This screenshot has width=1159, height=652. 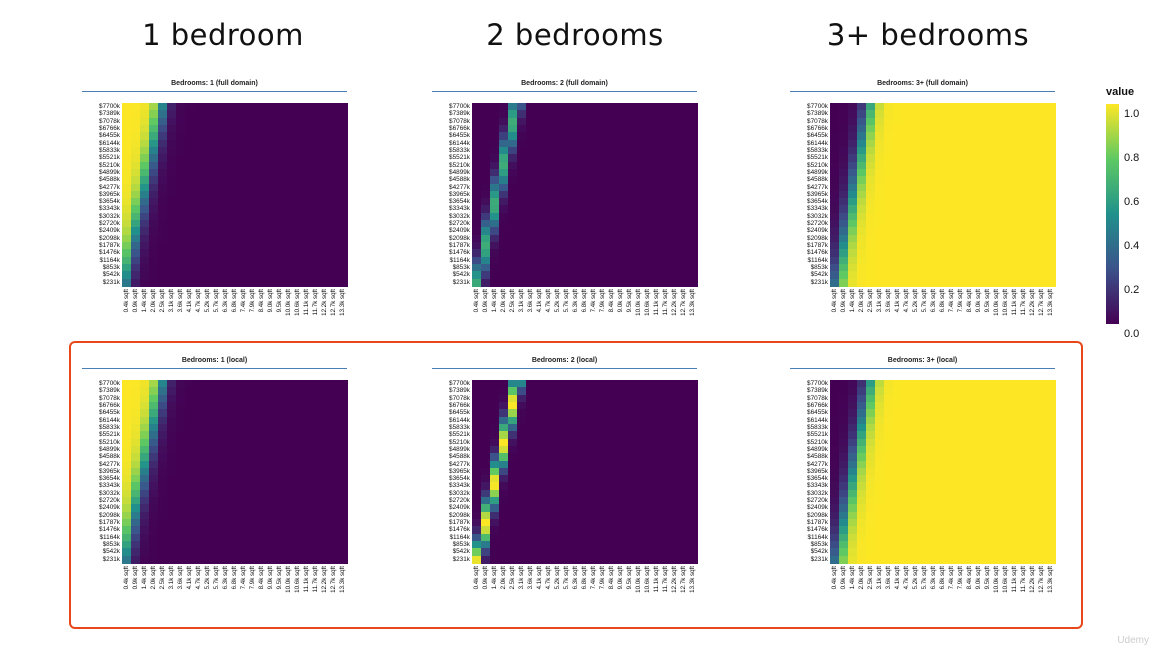 I want to click on title-underline, so click(x=564, y=91).